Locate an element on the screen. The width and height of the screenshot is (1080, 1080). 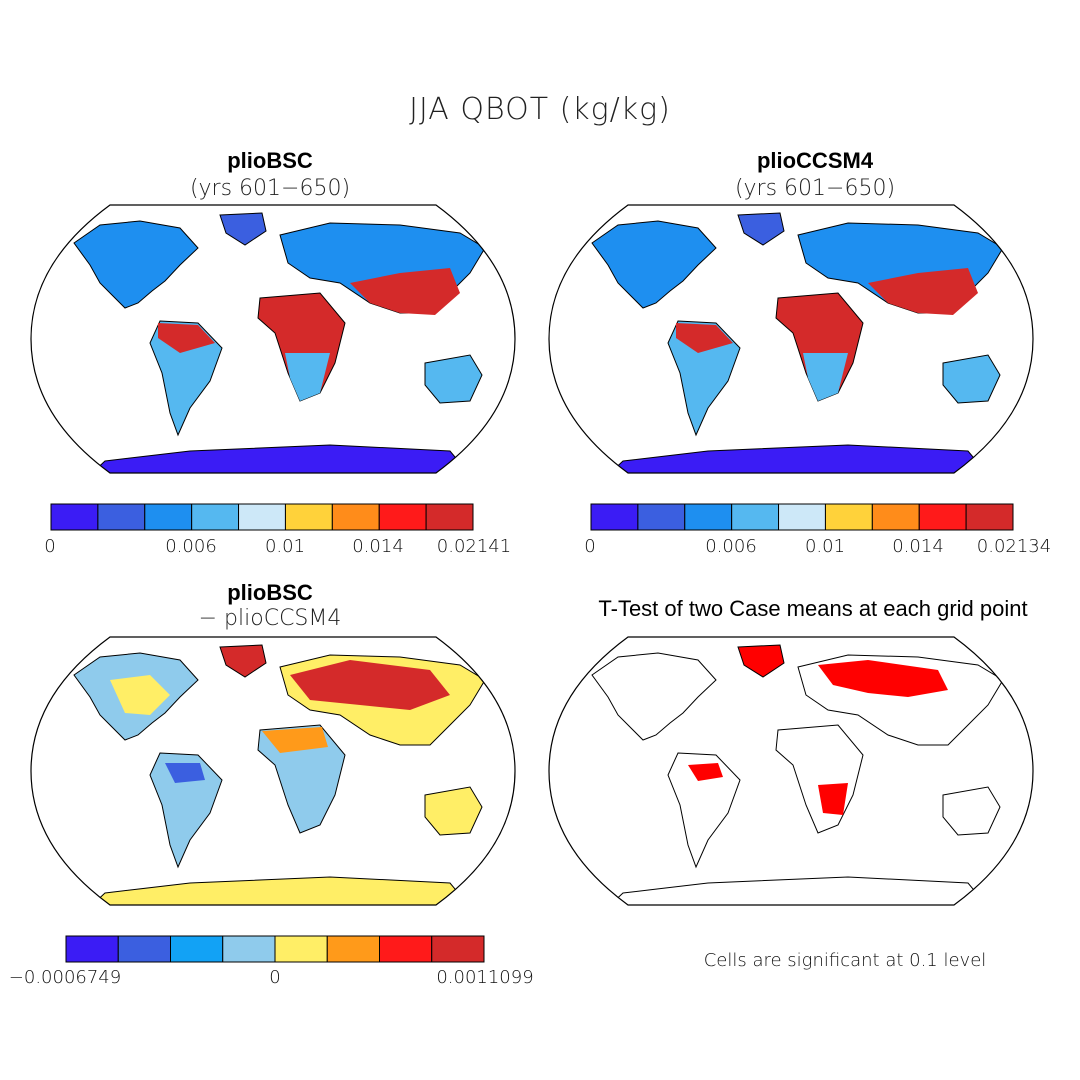
significance-note: Cells are significant at 0.1 level is located at coordinates (845, 960).